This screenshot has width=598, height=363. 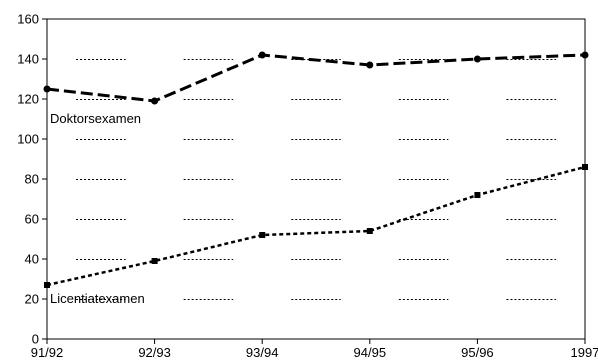 I want to click on x-tick-label: 95/96, so click(x=477, y=352).